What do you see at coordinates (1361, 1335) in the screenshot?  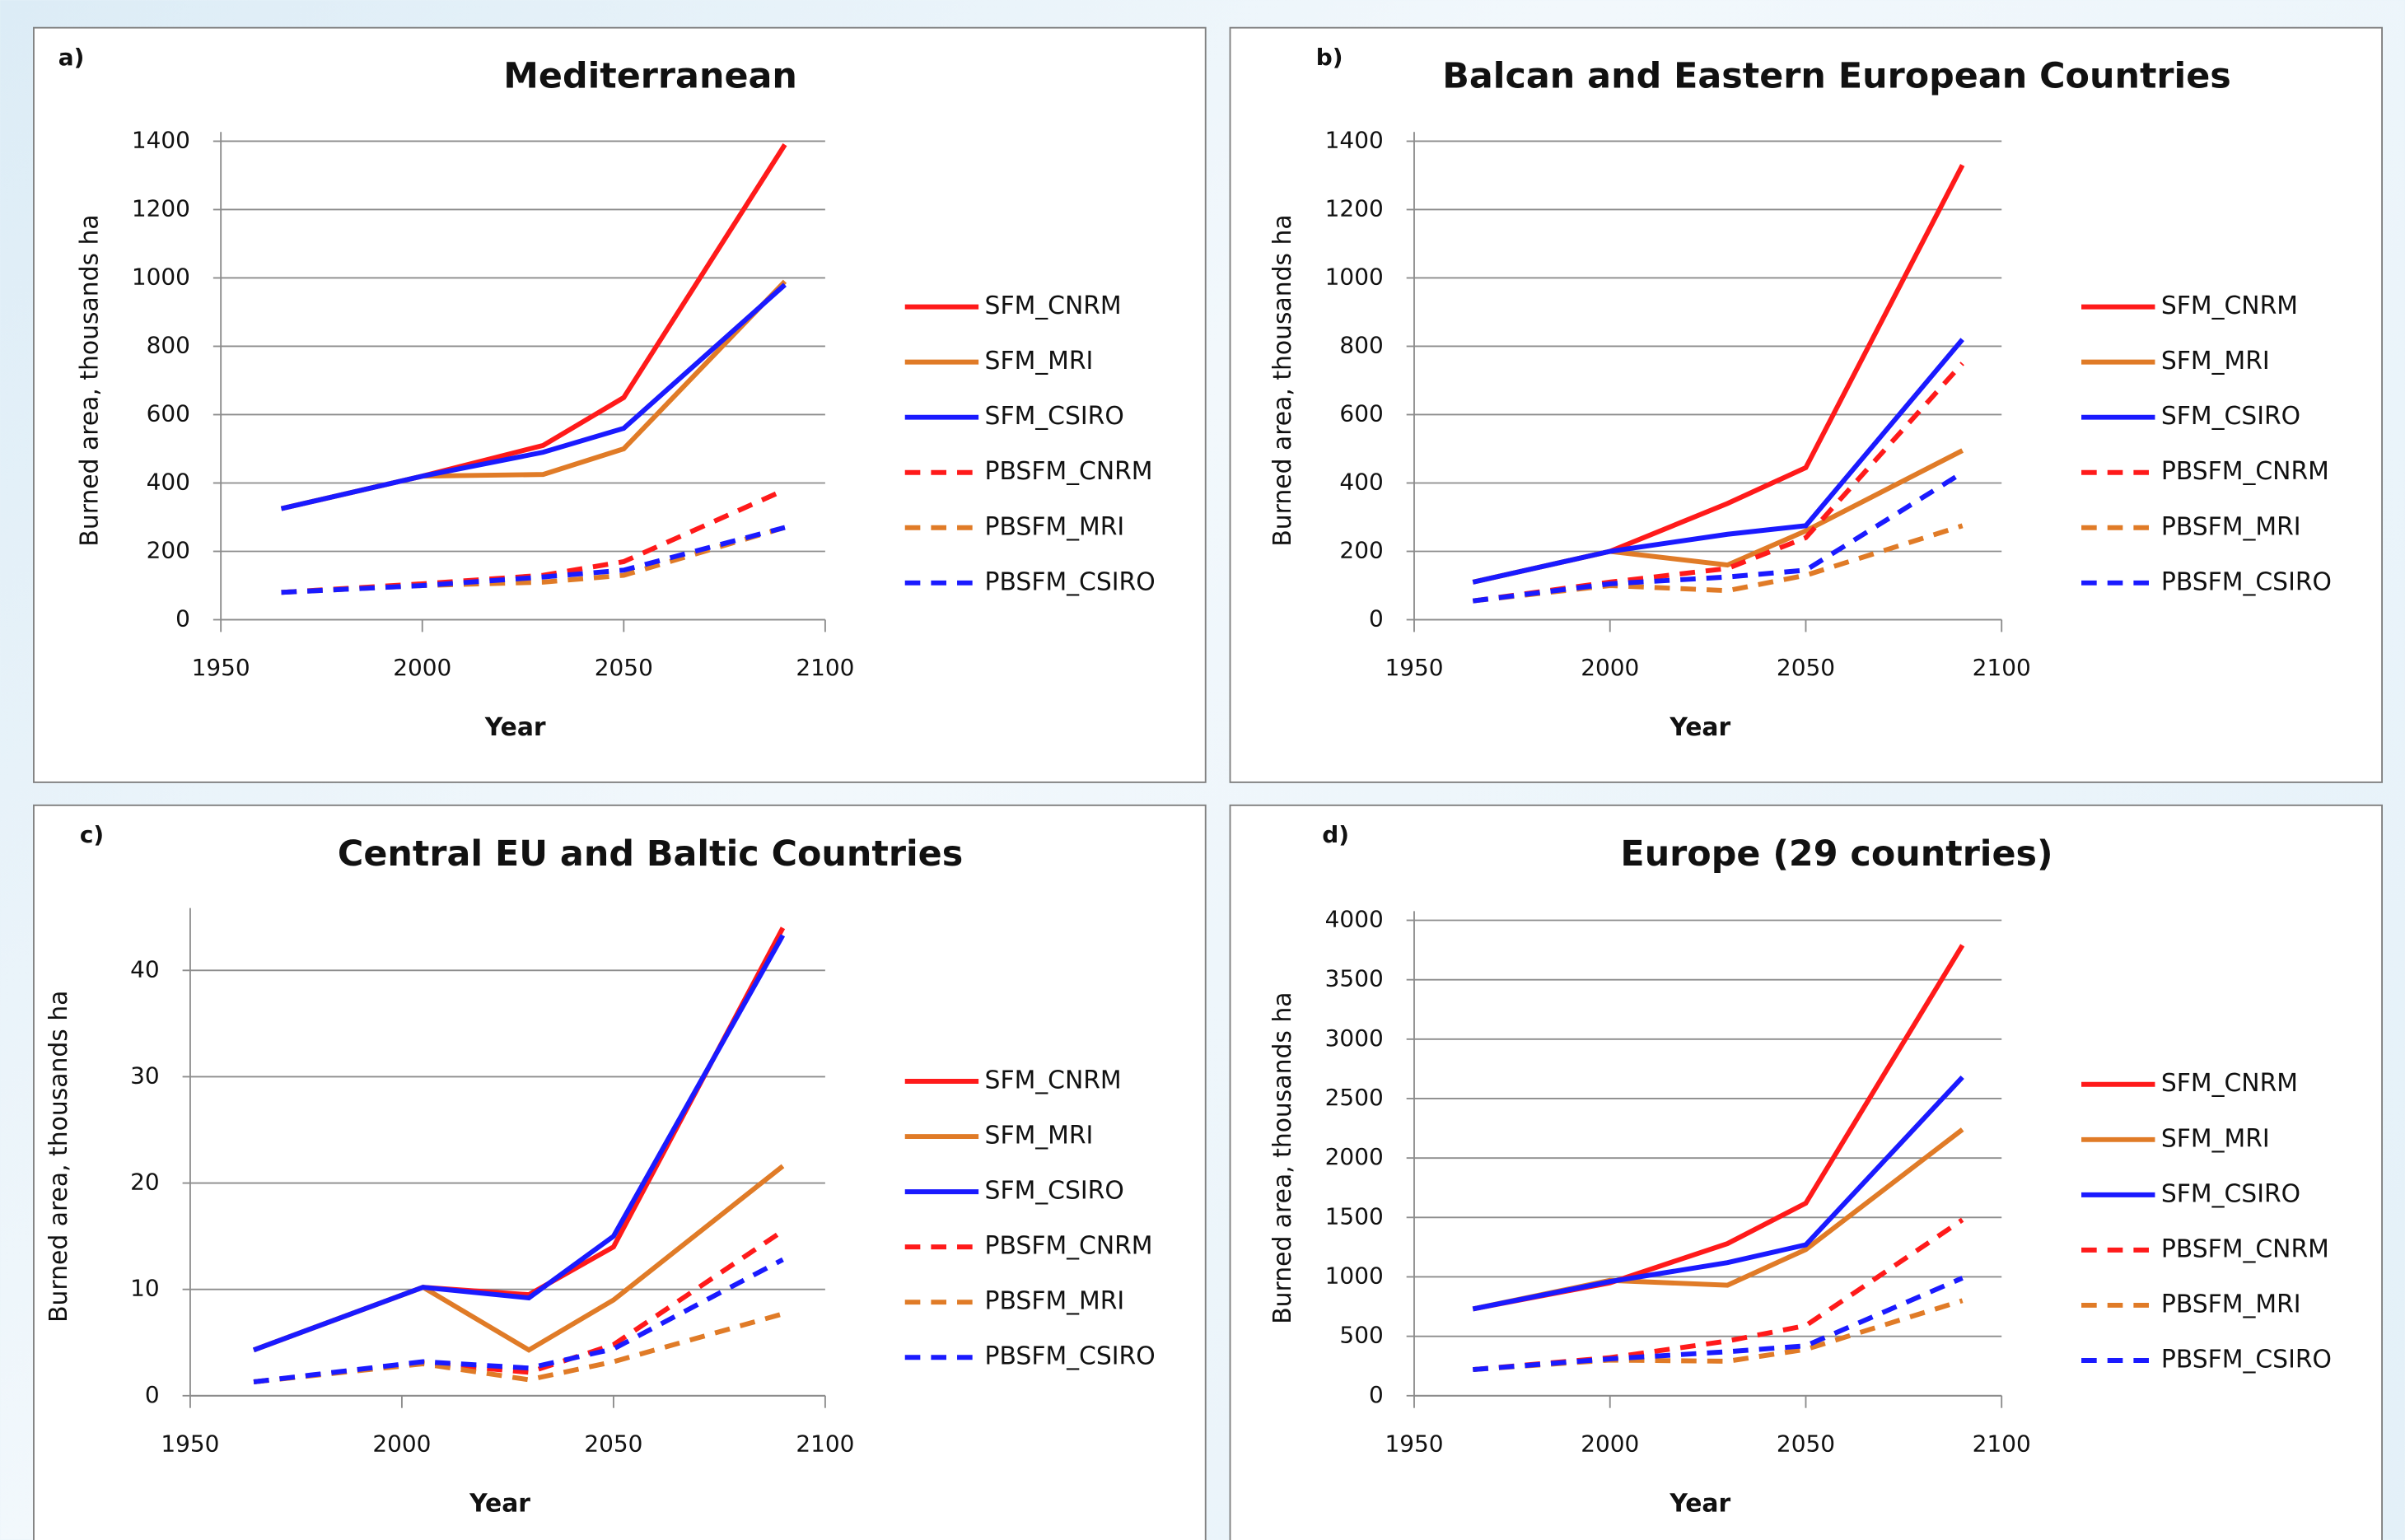 I see `y-tick-label: 500` at bounding box center [1361, 1335].